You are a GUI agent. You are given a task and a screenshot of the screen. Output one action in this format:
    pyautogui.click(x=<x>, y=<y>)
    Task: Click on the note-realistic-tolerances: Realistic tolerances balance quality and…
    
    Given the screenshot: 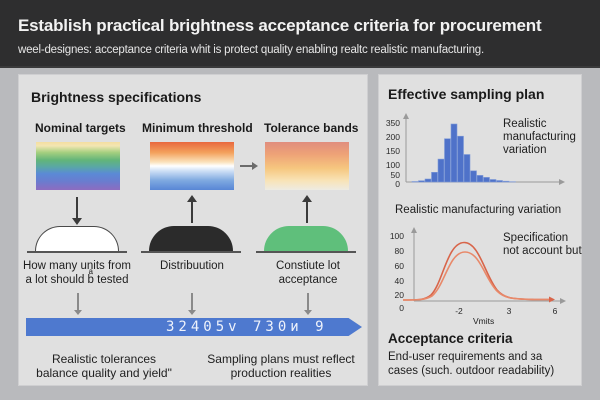 What is the action you would take?
    pyautogui.click(x=104, y=366)
    